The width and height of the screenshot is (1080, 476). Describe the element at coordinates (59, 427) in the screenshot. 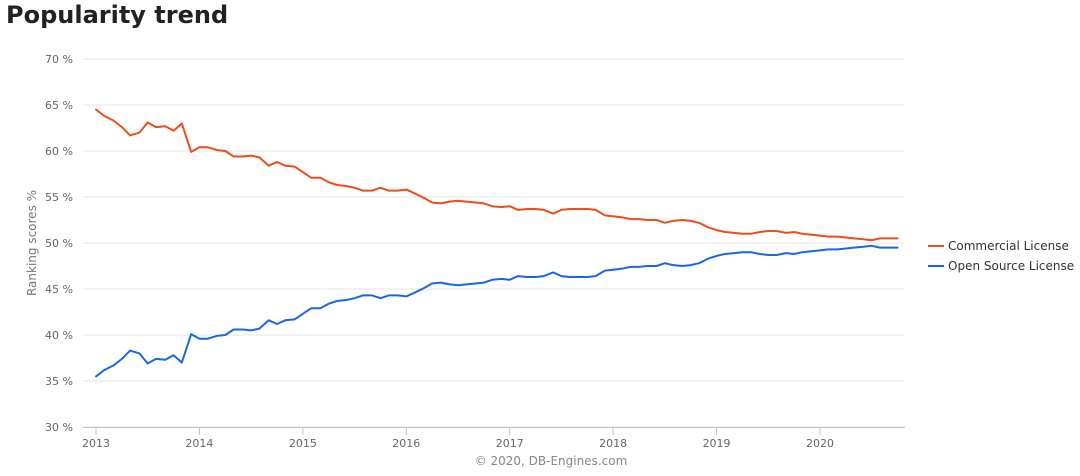

I see `y-tick-label: 30 %` at that location.